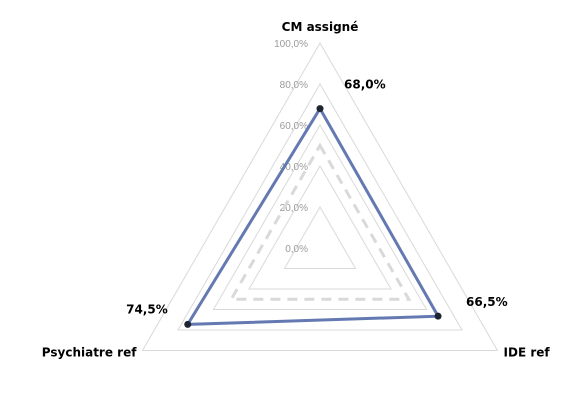  I want to click on axis-label-ide-ref: IDE ref, so click(527, 353).